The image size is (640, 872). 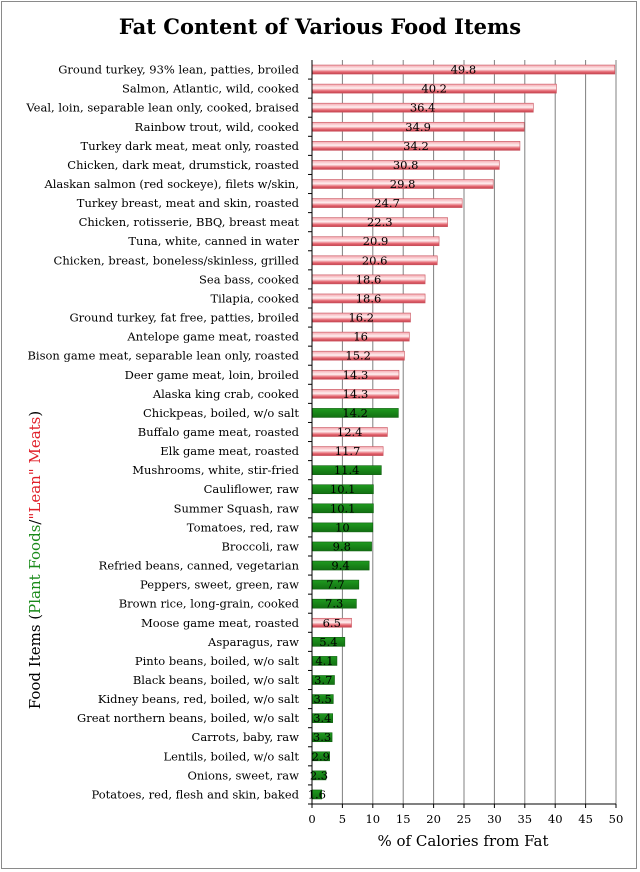 What do you see at coordinates (328, 642) in the screenshot?
I see `data-label: 5.4` at bounding box center [328, 642].